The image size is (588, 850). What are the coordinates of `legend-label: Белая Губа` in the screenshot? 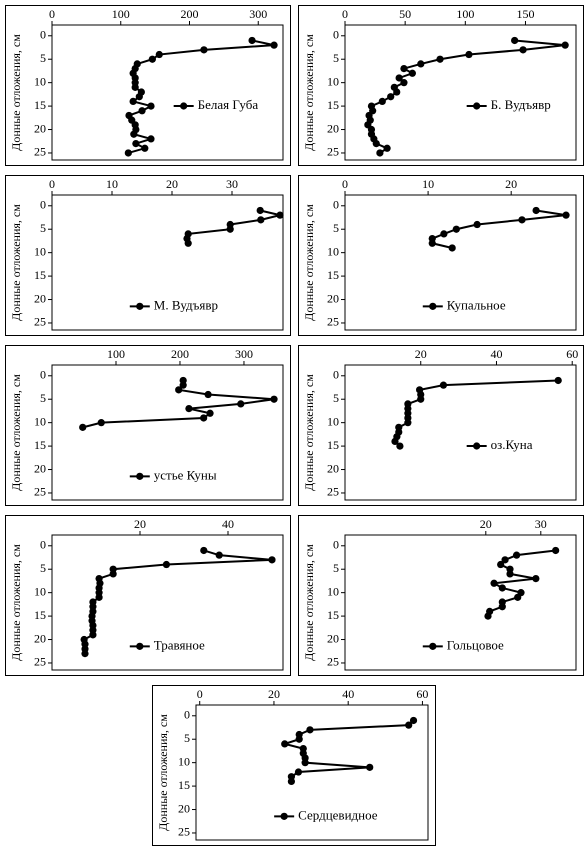 It's located at (228, 104).